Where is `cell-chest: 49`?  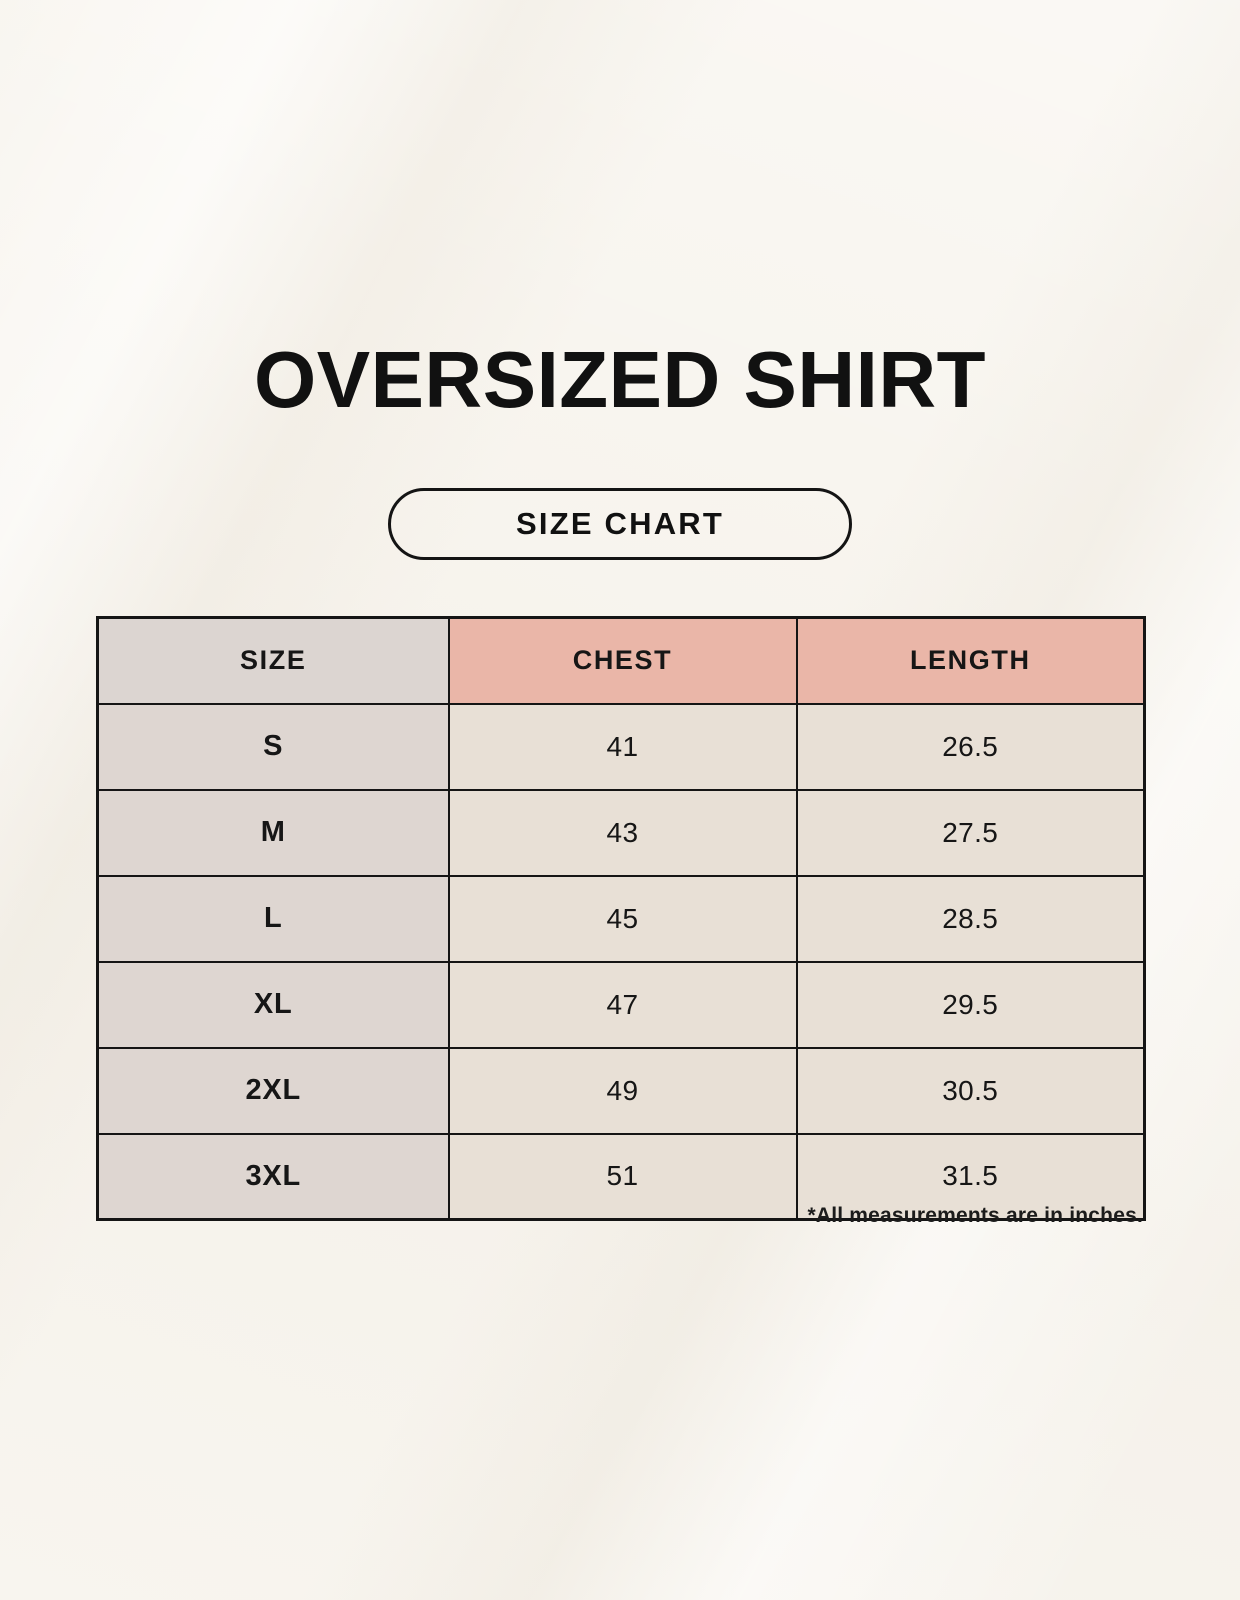
cell-chest: 49 is located at coordinates (622, 1090).